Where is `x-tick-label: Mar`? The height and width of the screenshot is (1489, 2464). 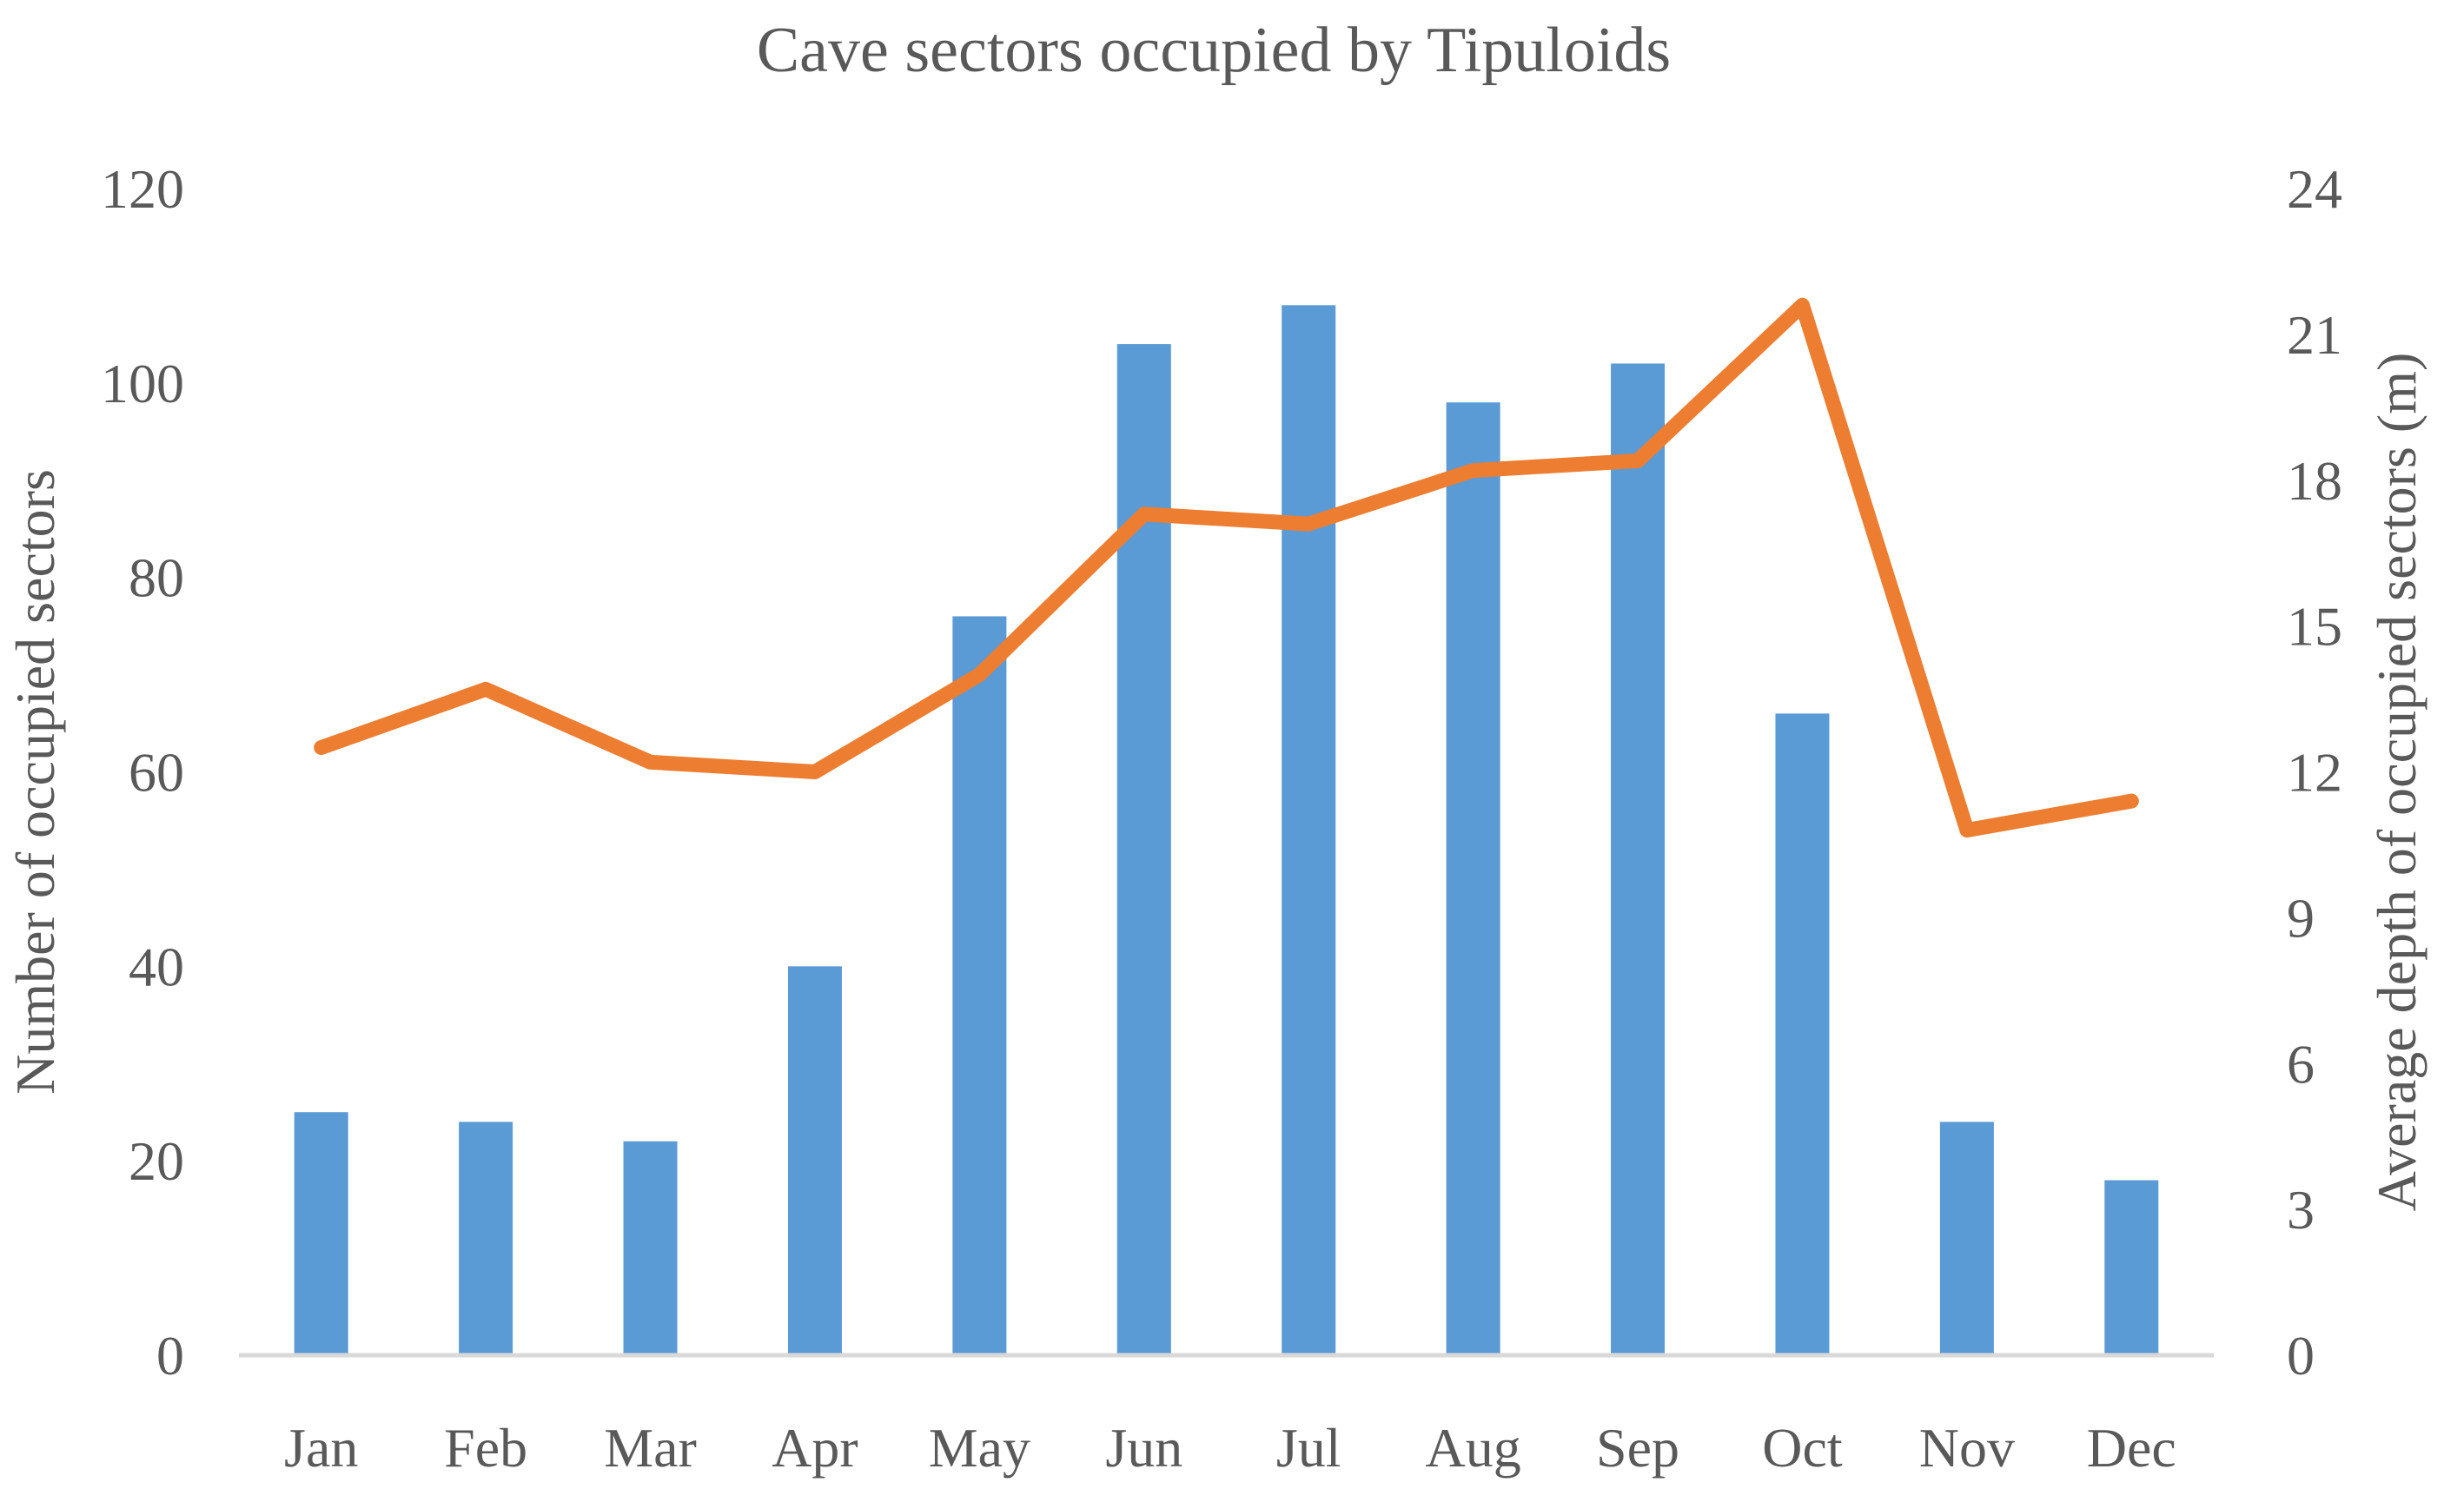
x-tick-label: Mar is located at coordinates (650, 1448).